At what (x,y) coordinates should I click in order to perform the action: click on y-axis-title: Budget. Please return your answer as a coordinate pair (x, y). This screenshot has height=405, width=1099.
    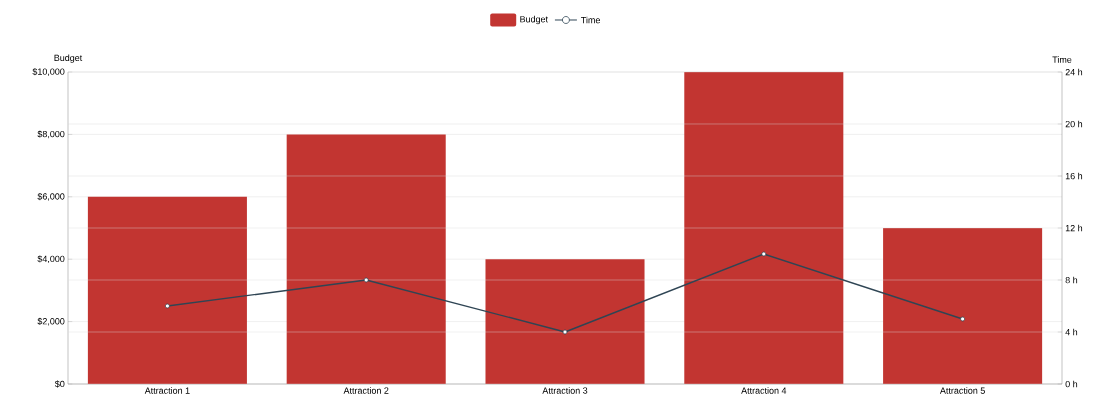
    Looking at the image, I should click on (68, 58).